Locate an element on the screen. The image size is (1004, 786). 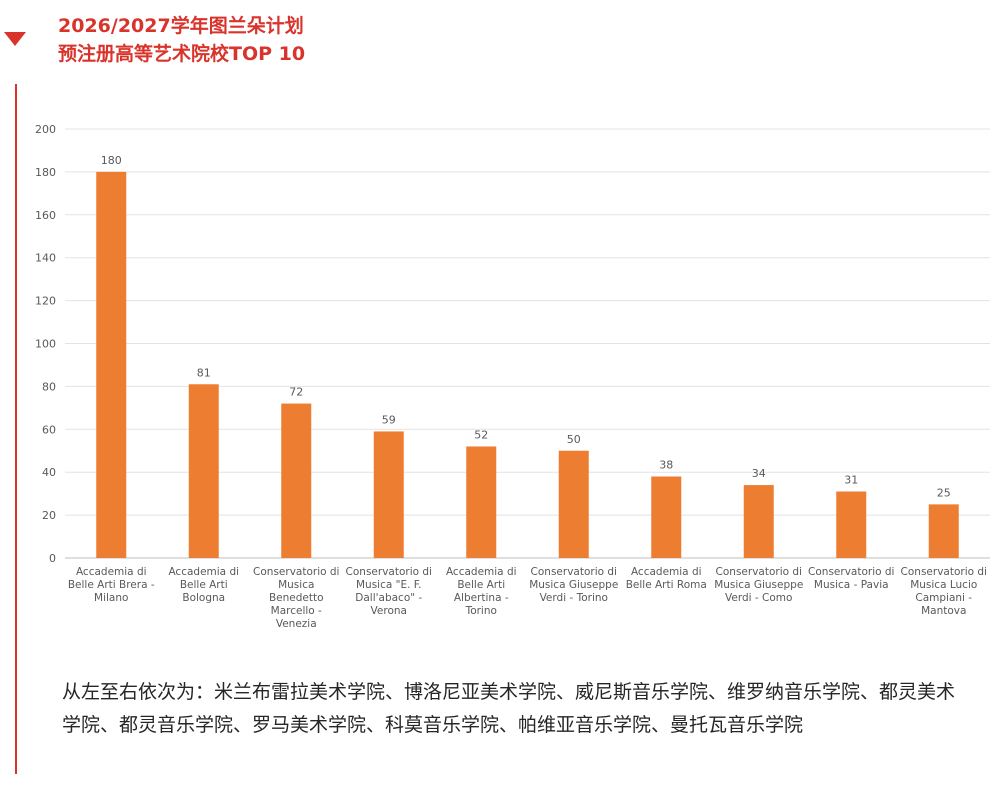
title-line-2: 预注册高等艺术院校TOP 10 is located at coordinates (182, 54).